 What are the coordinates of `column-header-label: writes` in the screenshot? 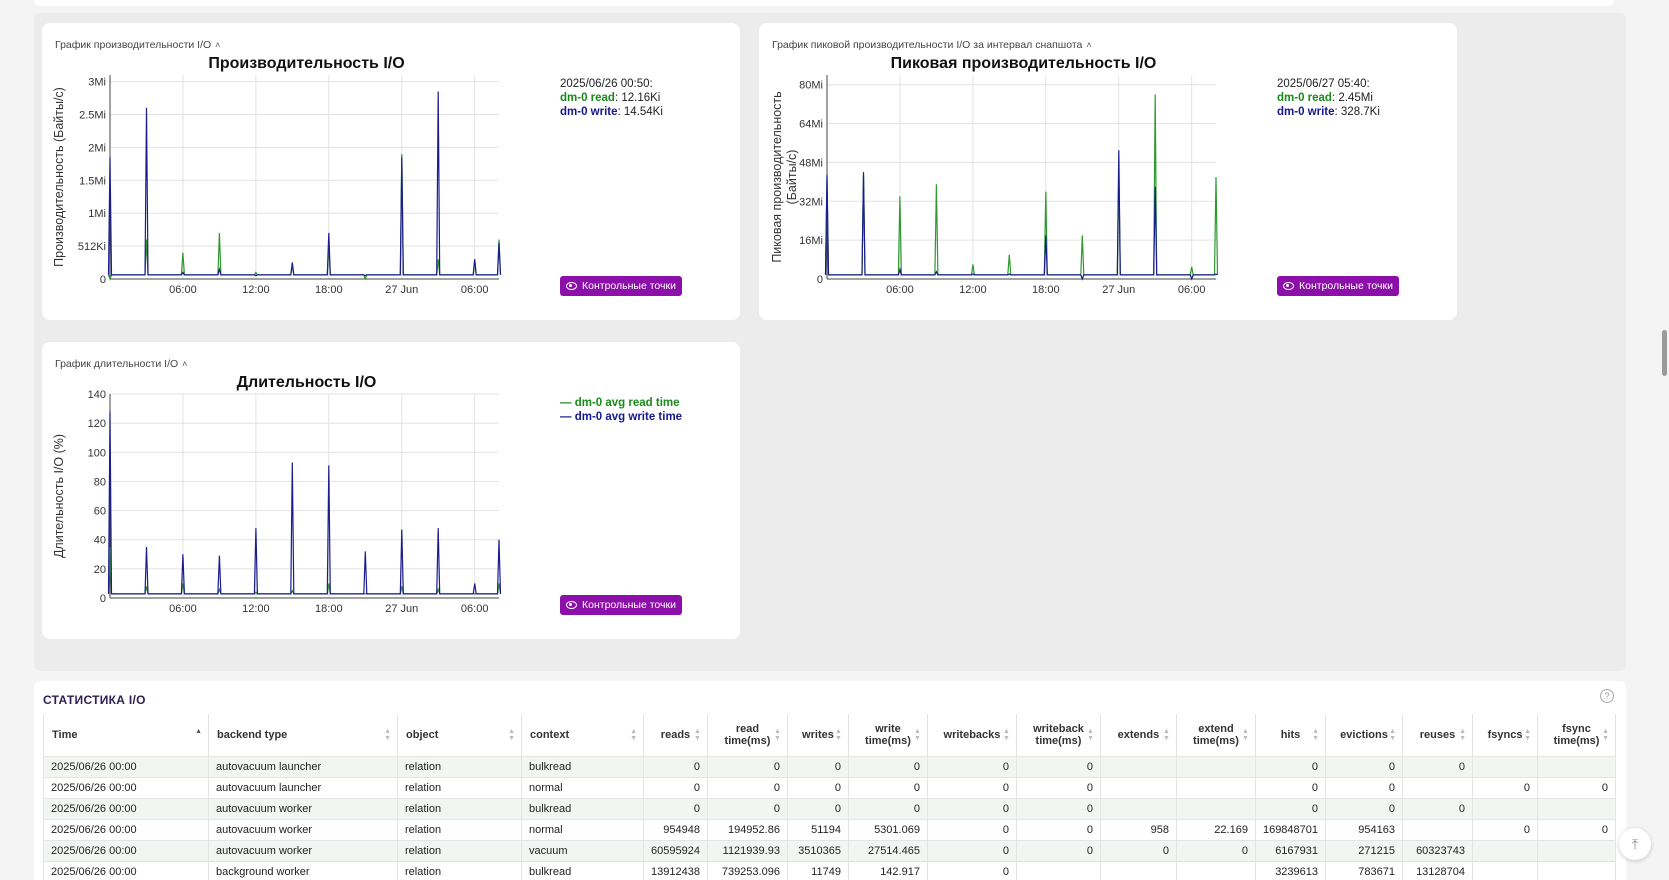 It's located at (818, 734).